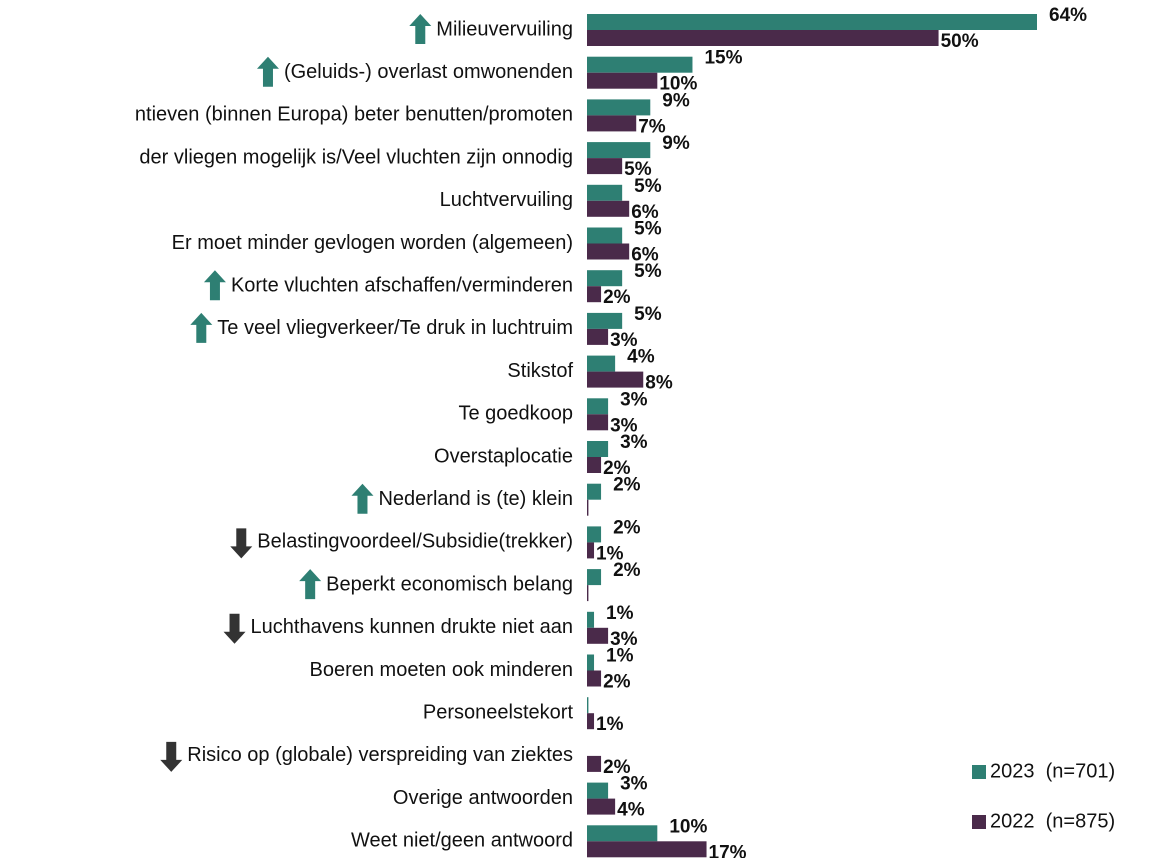 Image resolution: width=1161 pixels, height=858 pixels. I want to click on category-label: Nederland is (te) klein, so click(475, 499).